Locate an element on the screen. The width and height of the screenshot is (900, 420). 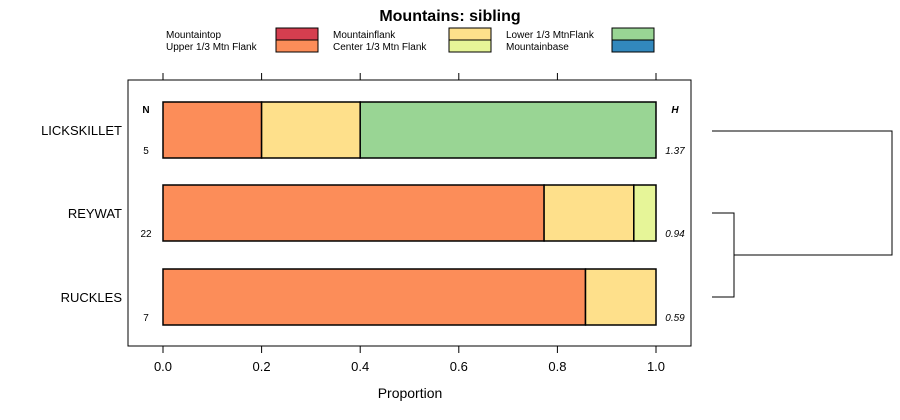
x-tick-label: 0.6 is located at coordinates (459, 366).